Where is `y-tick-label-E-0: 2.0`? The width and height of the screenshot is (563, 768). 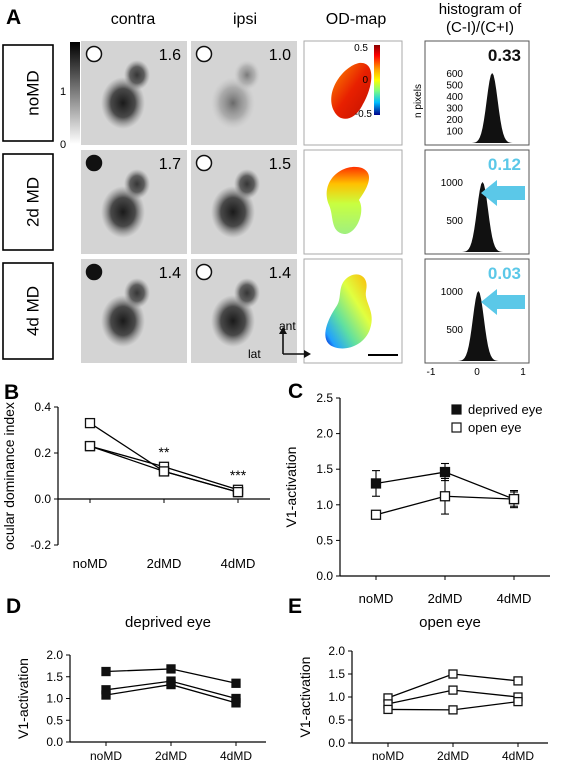 y-tick-label-E-0: 2.0 is located at coordinates (336, 651).